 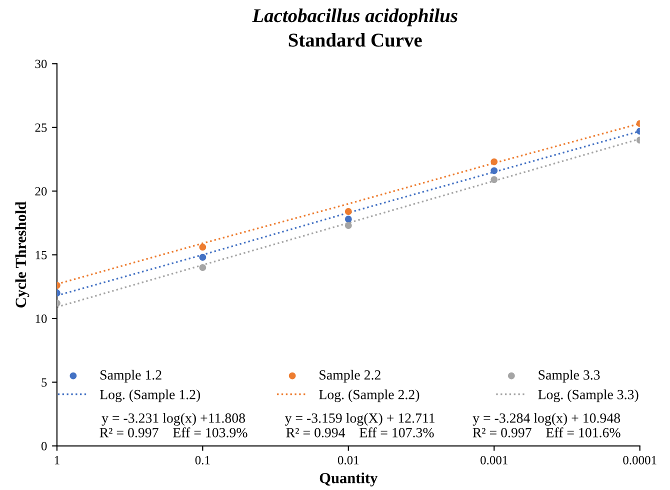 I want to click on y-tick-label: 20, so click(x=41, y=191).